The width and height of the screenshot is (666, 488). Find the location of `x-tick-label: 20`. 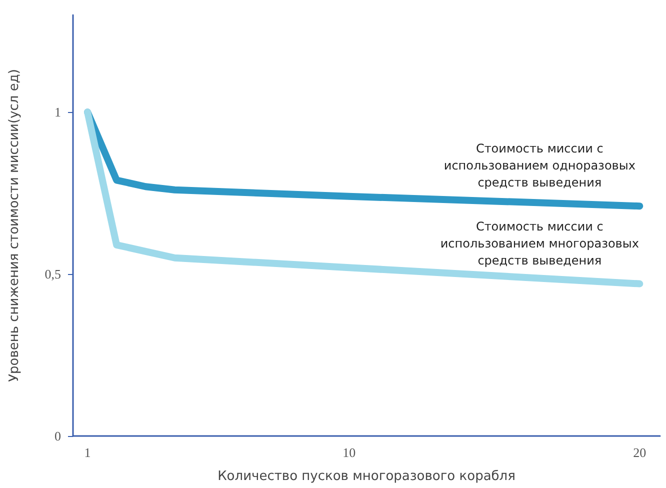

x-tick-label: 20 is located at coordinates (639, 452).